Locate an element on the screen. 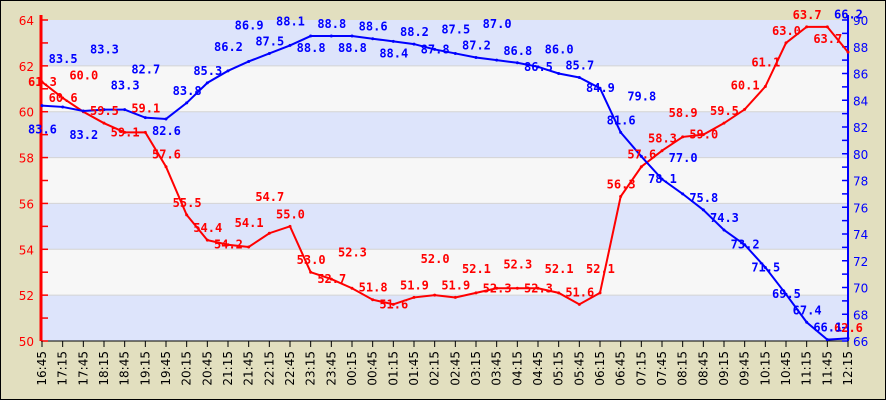  data-label-right: 88.1 is located at coordinates (290, 21).